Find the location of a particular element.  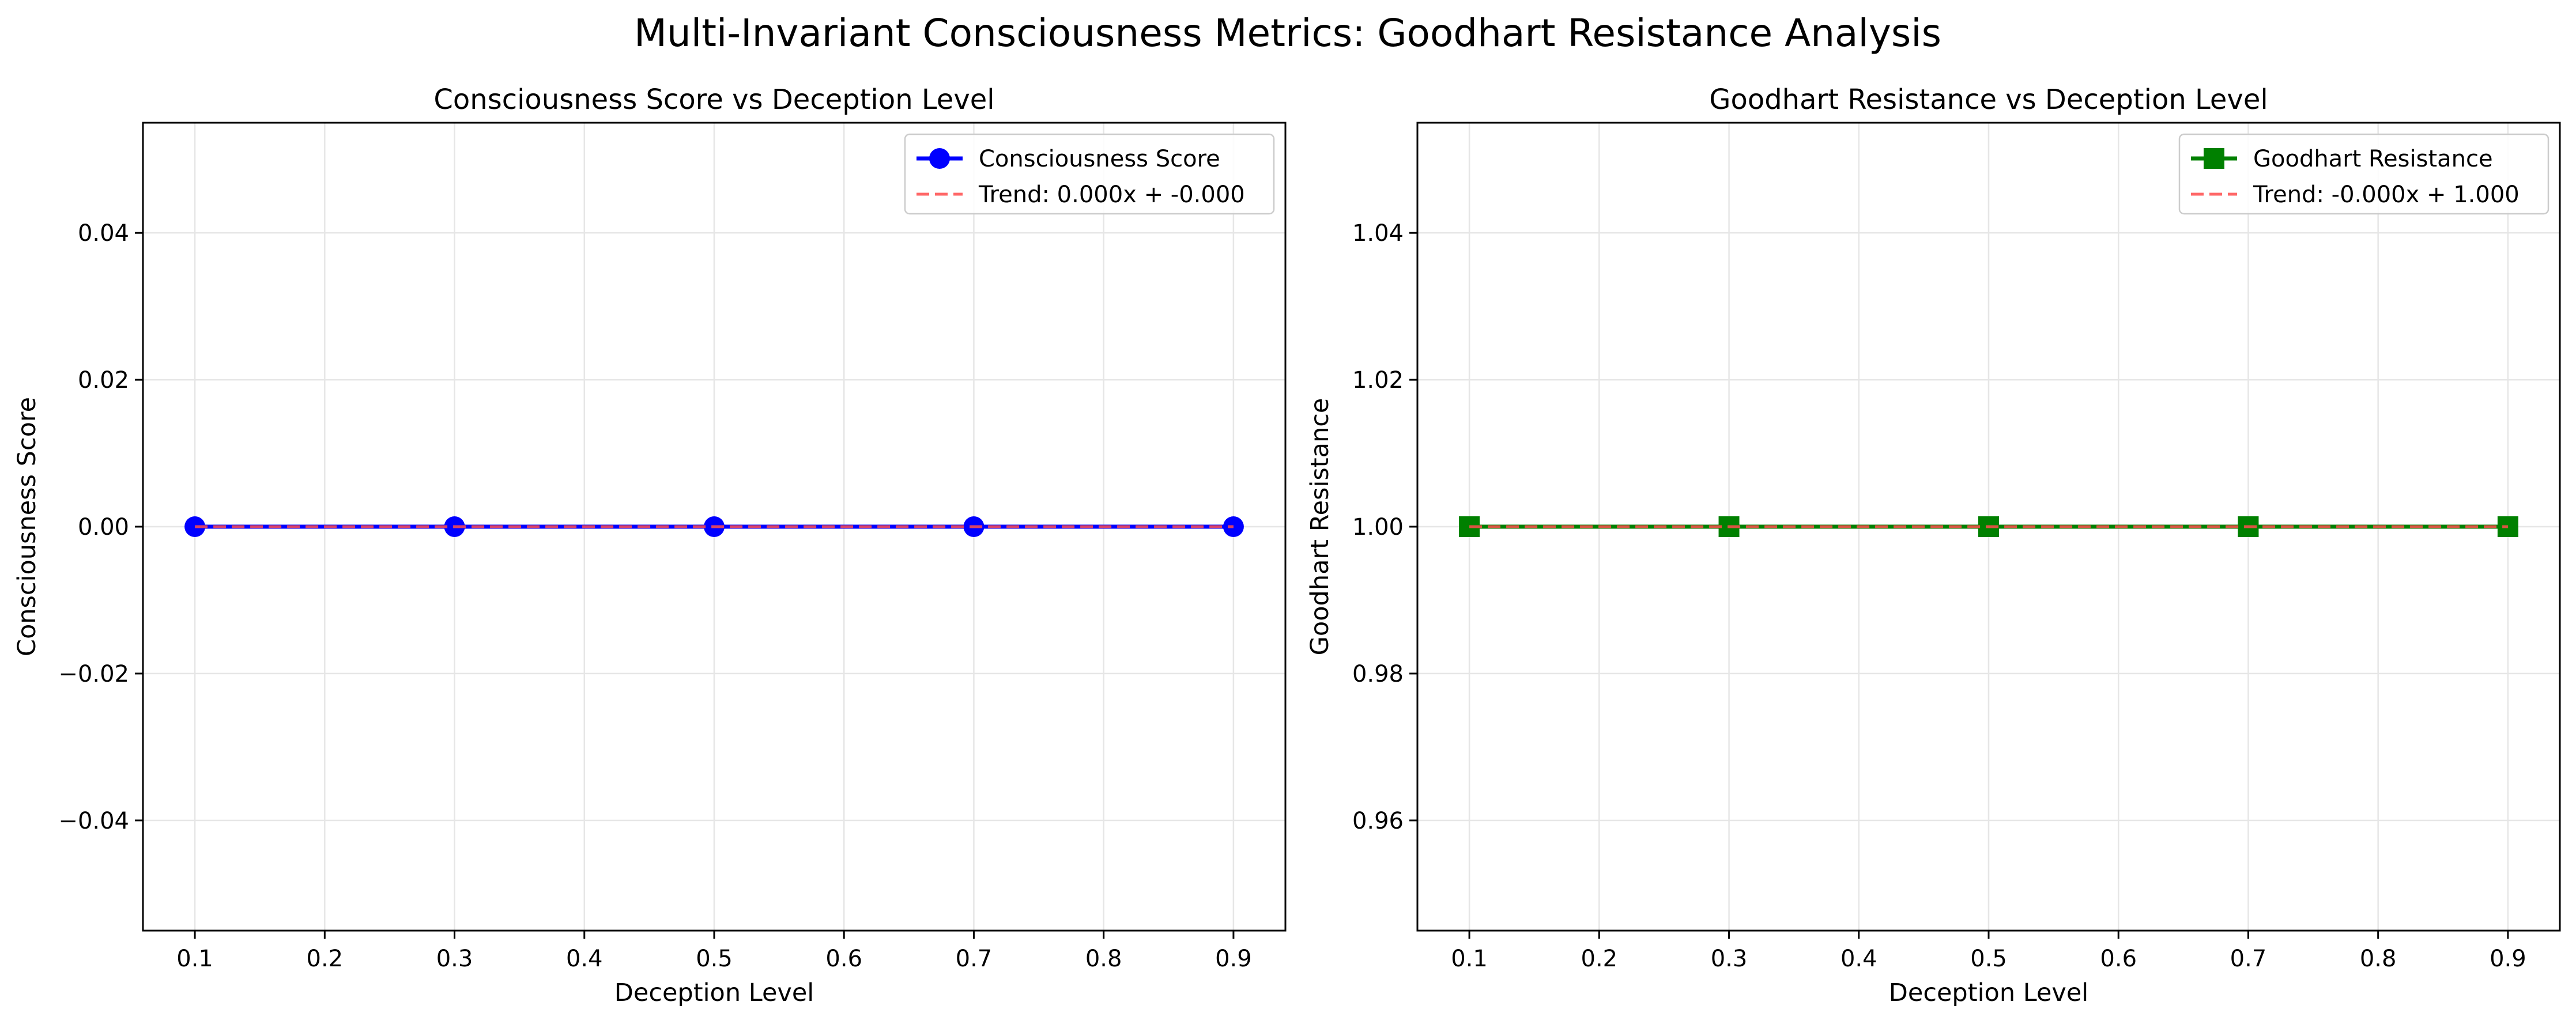

chart1-title: Goodhart Resistance vs Deception Level is located at coordinates (1988, 100).